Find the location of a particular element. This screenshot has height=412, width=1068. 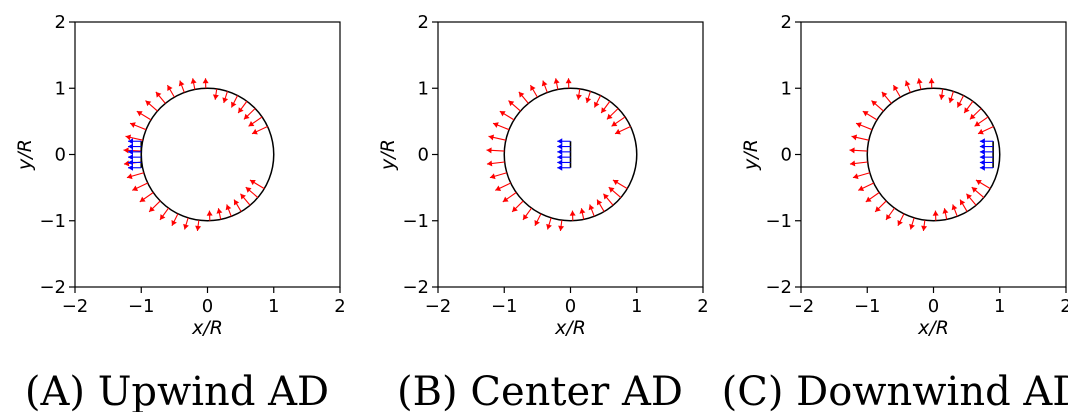

x-tick-label: −2 is located at coordinates (801, 306).